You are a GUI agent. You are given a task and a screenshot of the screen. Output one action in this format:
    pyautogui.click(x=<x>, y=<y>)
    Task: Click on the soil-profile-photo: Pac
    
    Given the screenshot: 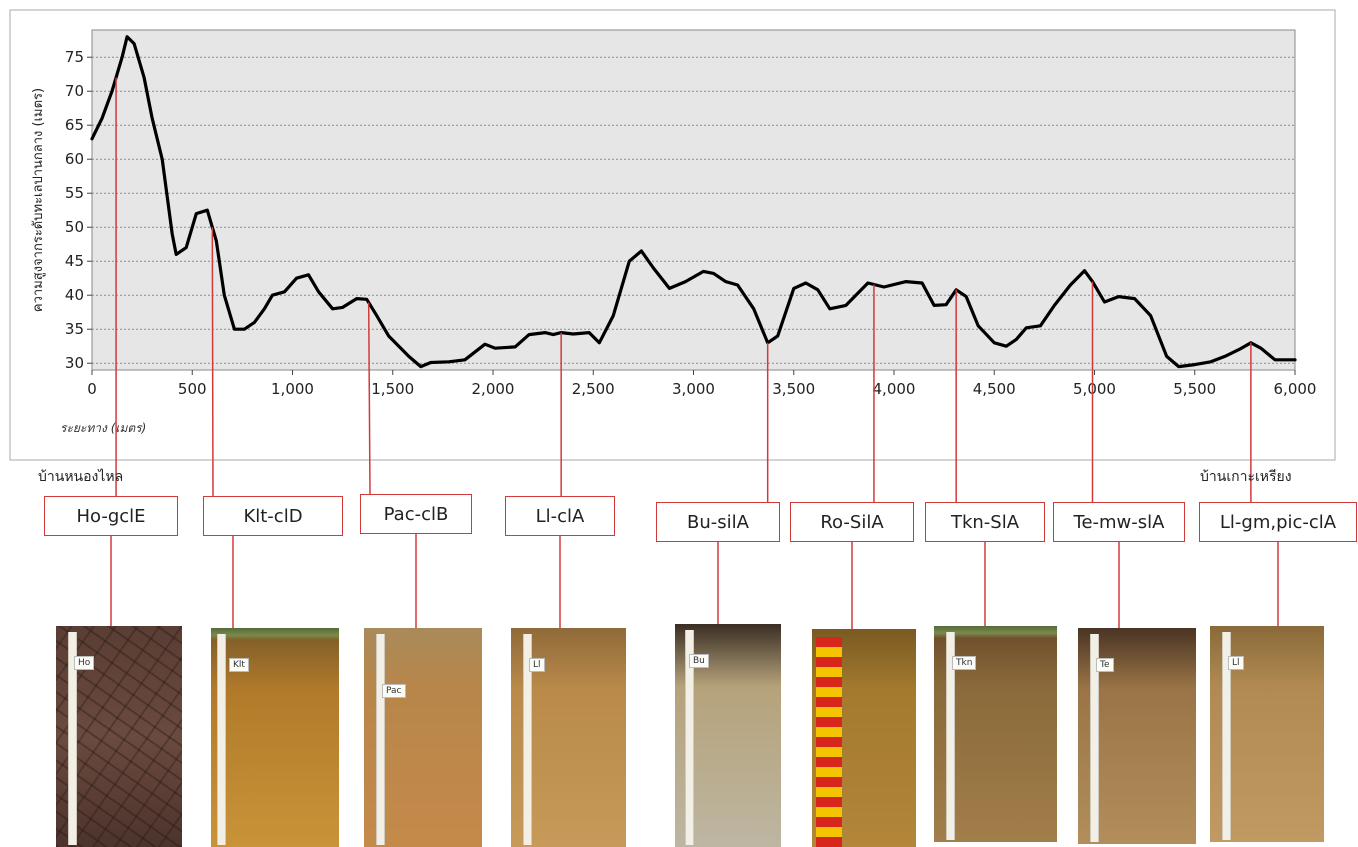 What is the action you would take?
    pyautogui.click(x=423, y=737)
    